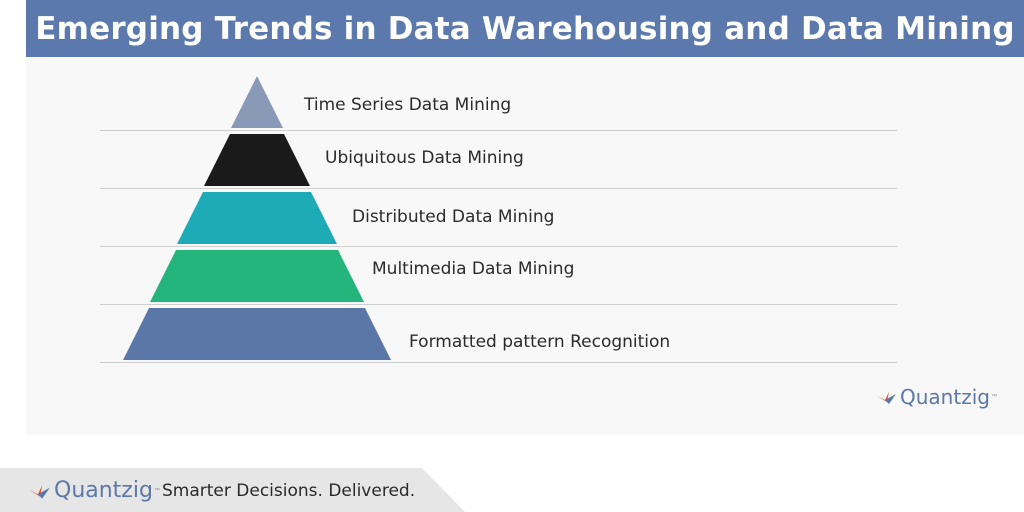 The width and height of the screenshot is (1024, 512). Describe the element at coordinates (156, 490) in the screenshot. I see `footer-logo-trademark: ™` at that location.